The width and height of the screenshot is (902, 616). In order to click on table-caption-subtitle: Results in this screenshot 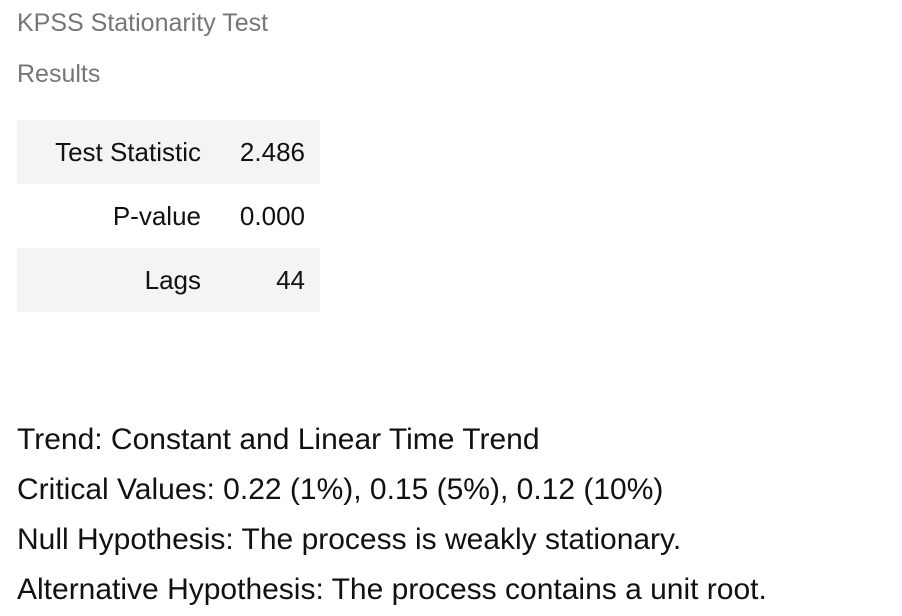, I will do `click(59, 74)`.